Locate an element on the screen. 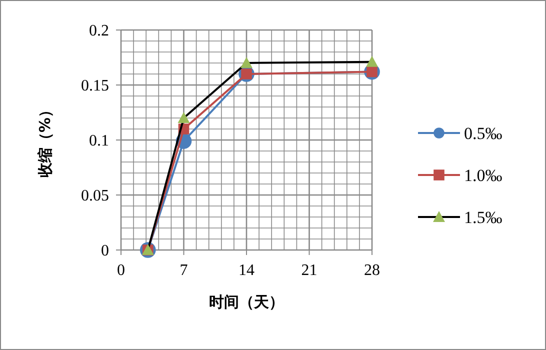 The image size is (546, 350). x-axis-title: 时间（天） is located at coordinates (246, 302).